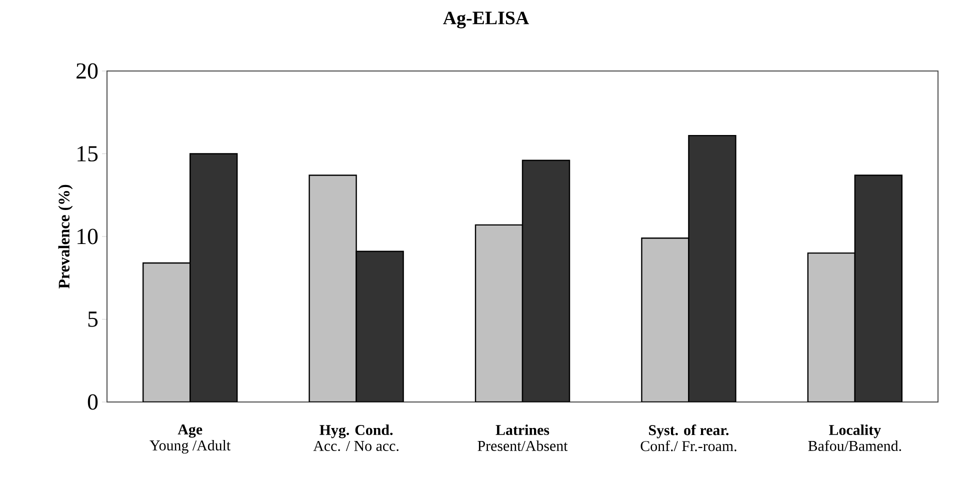 Image resolution: width=973 pixels, height=483 pixels. I want to click on y-tick-label: 15, so click(88, 154).